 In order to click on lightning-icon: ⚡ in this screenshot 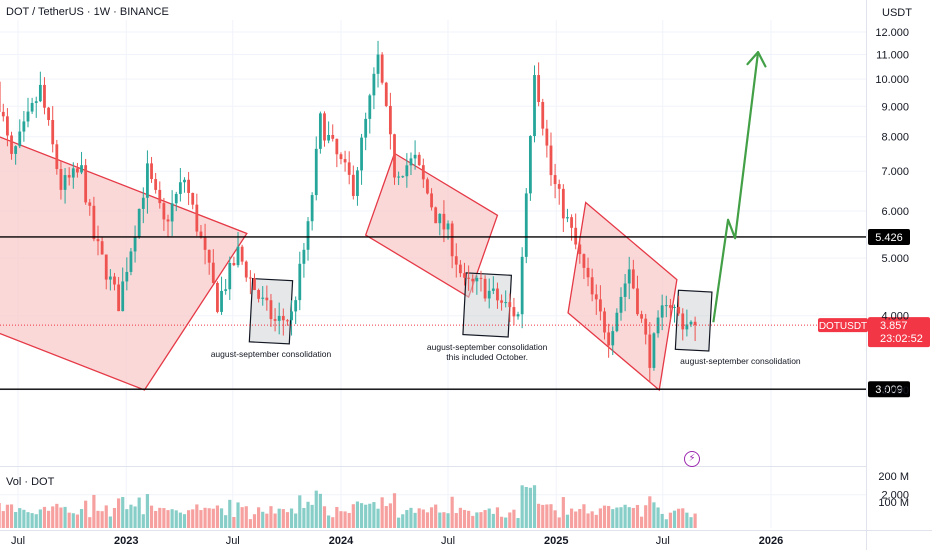, I will do `click(692, 459)`.